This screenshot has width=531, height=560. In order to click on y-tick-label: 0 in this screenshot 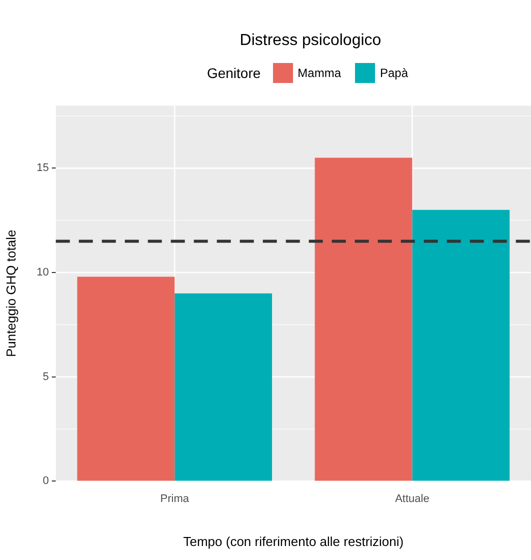, I will do `click(45, 481)`.